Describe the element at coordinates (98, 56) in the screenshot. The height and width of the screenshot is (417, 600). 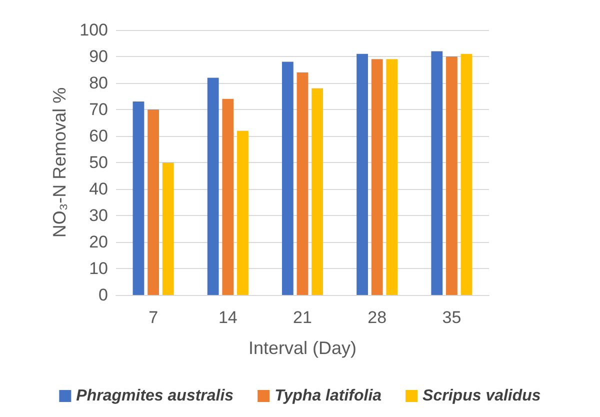
I see `y-tick-label: 90` at that location.